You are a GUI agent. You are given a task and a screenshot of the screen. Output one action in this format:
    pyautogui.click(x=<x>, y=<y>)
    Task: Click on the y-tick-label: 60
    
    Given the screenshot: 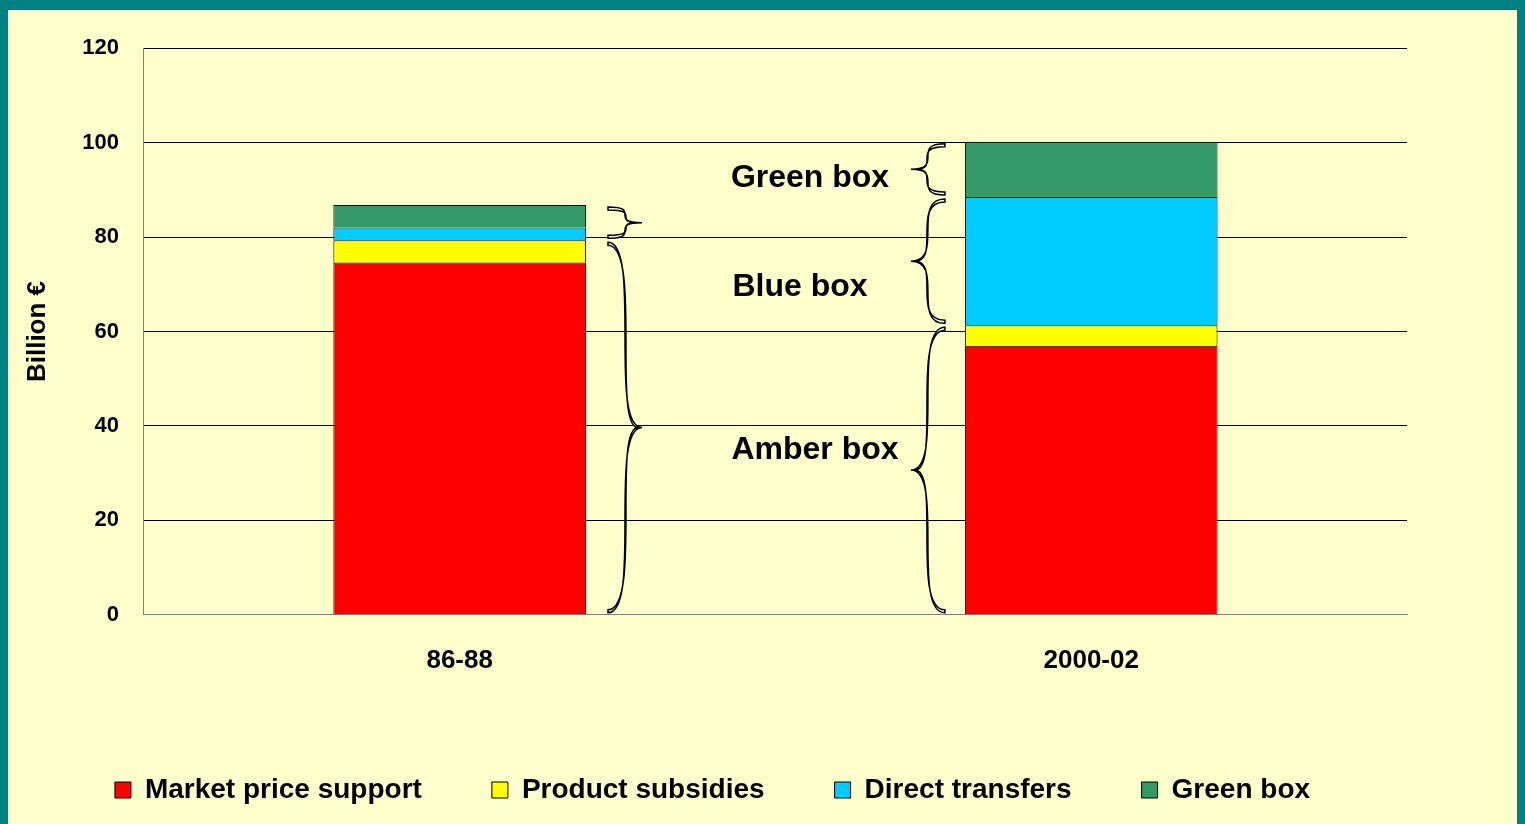 What is the action you would take?
    pyautogui.click(x=106, y=330)
    